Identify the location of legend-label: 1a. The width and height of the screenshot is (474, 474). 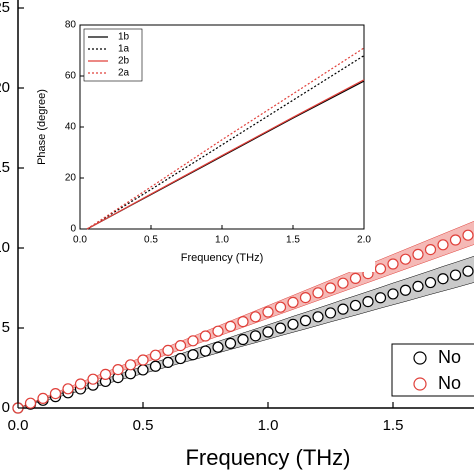
(124, 49).